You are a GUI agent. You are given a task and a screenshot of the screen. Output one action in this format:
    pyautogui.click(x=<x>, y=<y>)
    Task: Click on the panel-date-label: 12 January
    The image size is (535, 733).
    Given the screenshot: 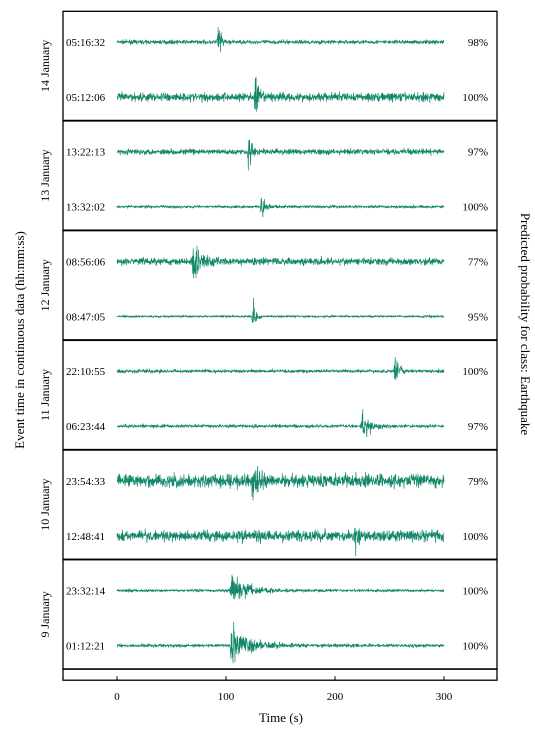 What is the action you would take?
    pyautogui.click(x=45, y=285)
    